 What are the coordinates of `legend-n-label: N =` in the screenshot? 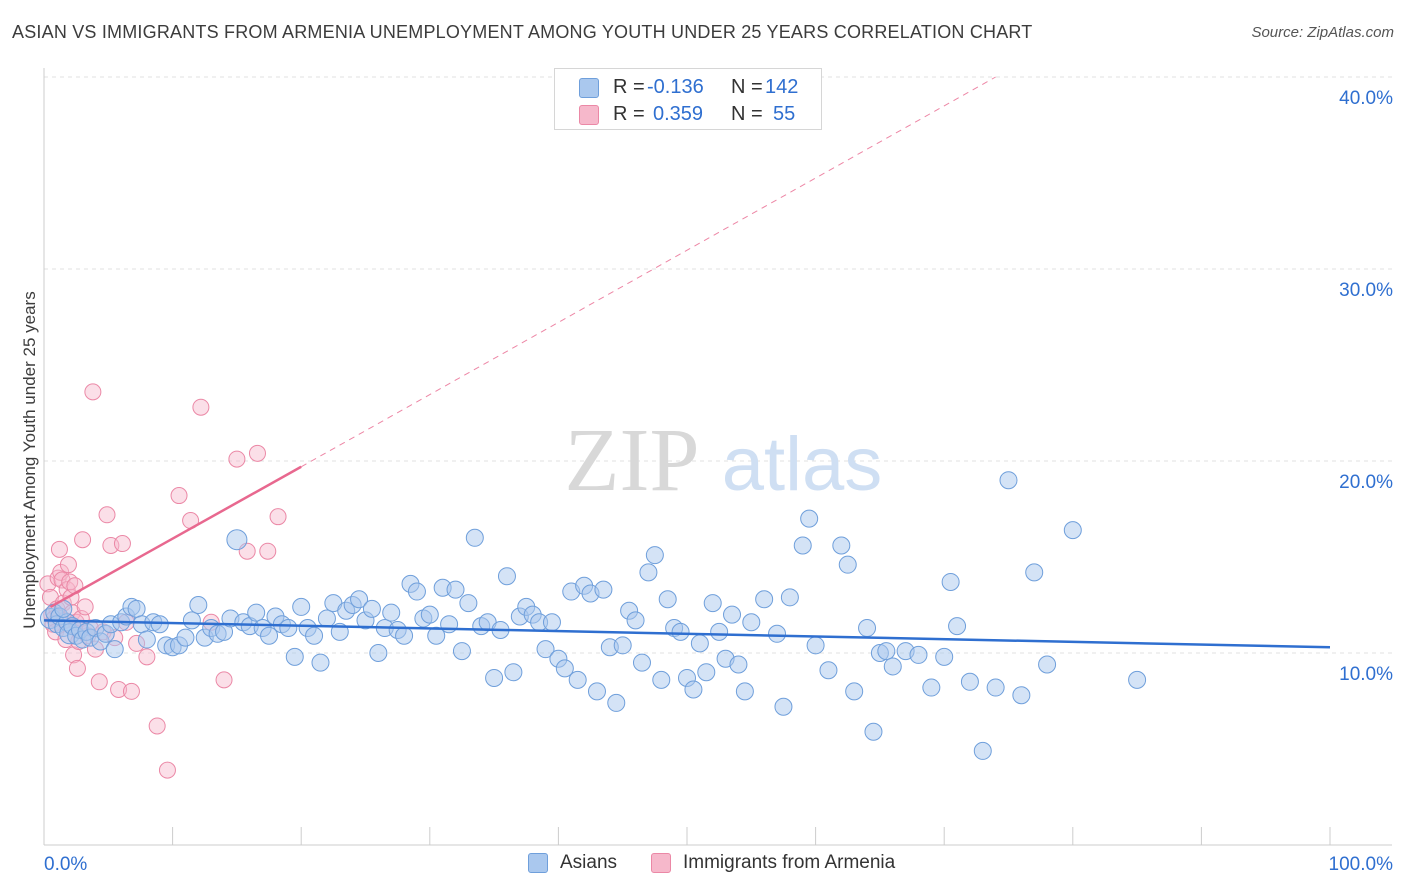 It's located at (747, 87).